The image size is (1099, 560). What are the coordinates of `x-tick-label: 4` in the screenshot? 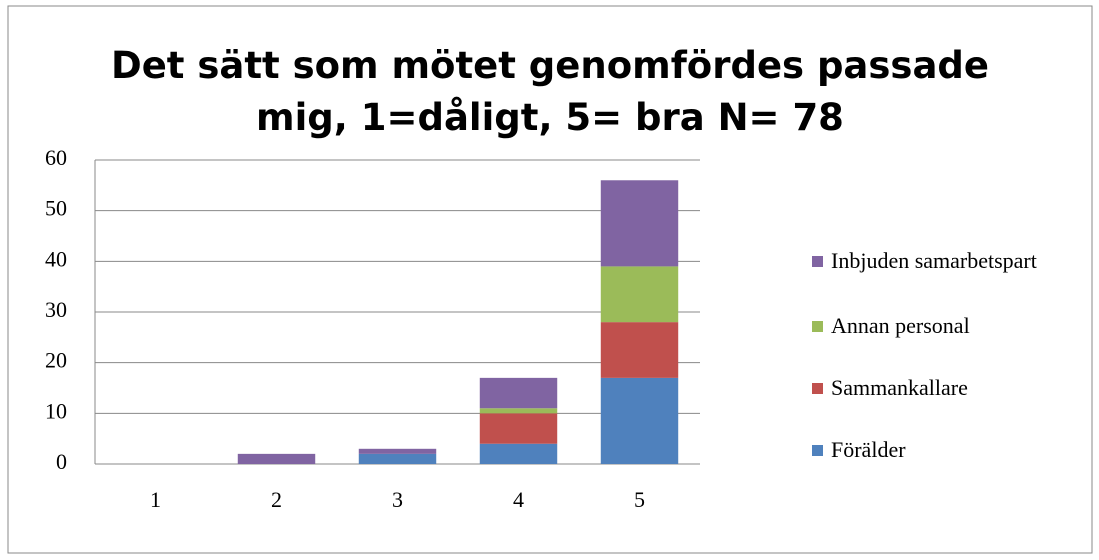 It's located at (518, 499).